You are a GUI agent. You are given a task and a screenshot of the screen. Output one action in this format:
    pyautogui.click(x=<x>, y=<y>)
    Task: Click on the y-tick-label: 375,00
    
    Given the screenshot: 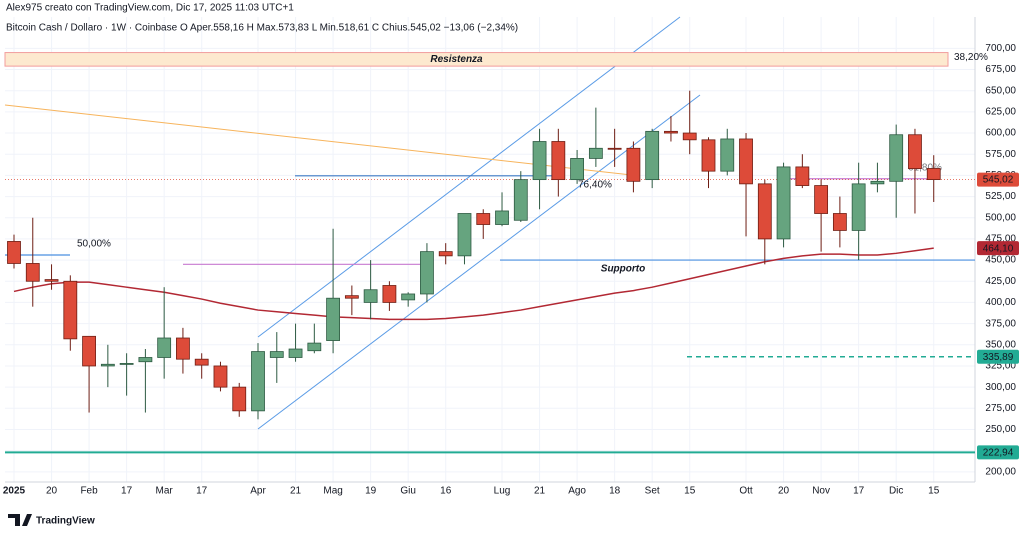 What is the action you would take?
    pyautogui.click(x=1000, y=323)
    